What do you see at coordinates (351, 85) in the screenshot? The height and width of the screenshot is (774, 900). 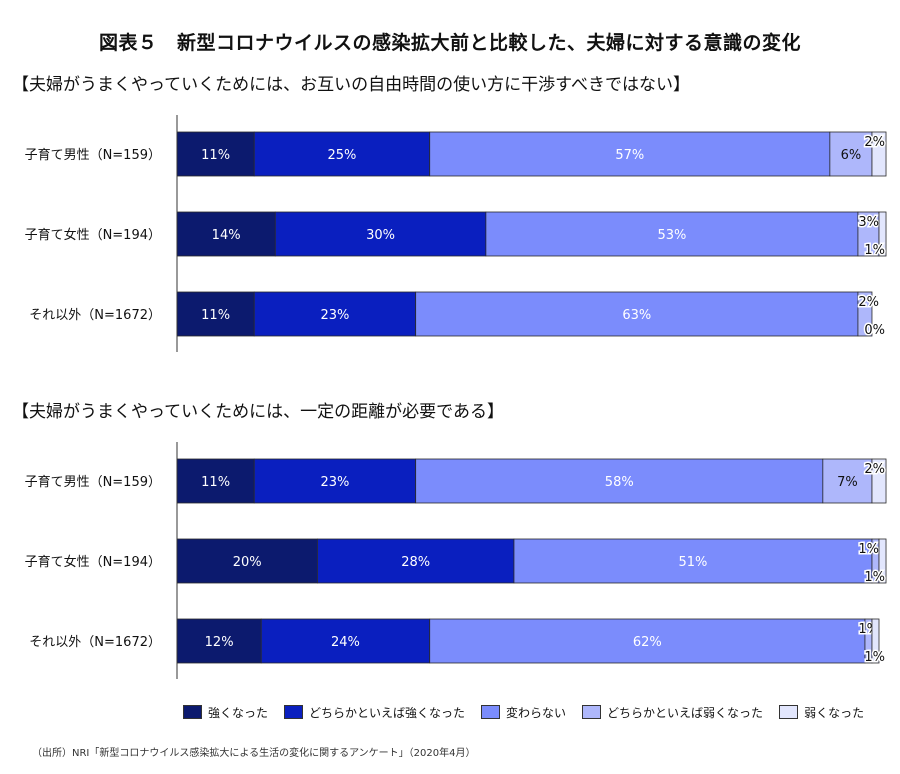 I see `chart-1-title: 【夫婦がうまくやっていくためには、お互いの自由時間の使い方に干渉すべきではない】` at bounding box center [351, 85].